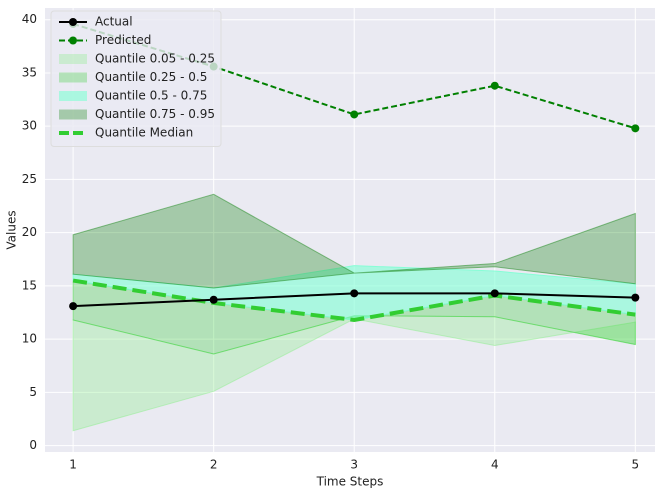 Image resolution: width=659 pixels, height=494 pixels. I want to click on y-tick-label: 30, so click(29, 126).